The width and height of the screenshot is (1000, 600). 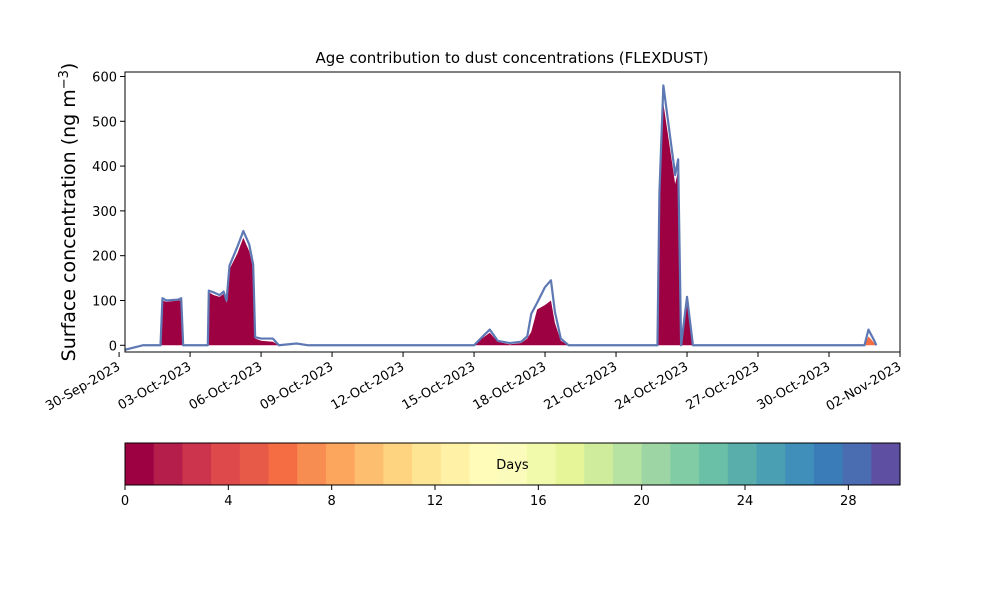 I want to click on y-tick-label: 200, so click(x=104, y=257).